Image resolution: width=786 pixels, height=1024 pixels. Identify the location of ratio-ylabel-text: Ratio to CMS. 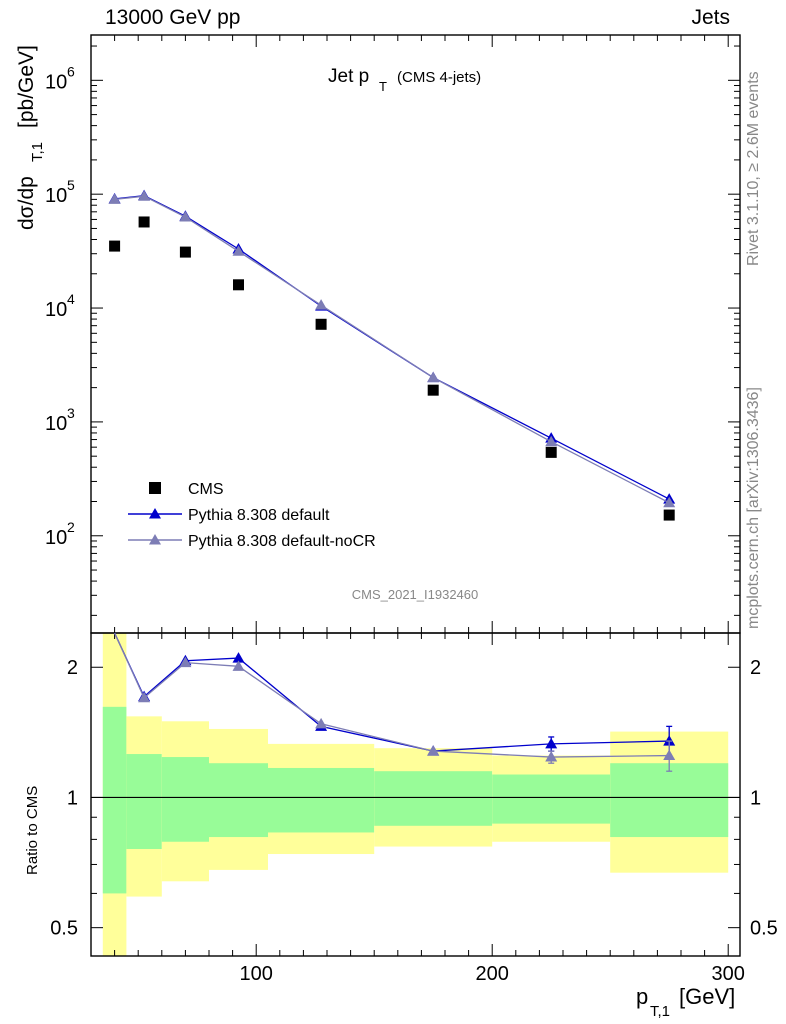
(32, 830).